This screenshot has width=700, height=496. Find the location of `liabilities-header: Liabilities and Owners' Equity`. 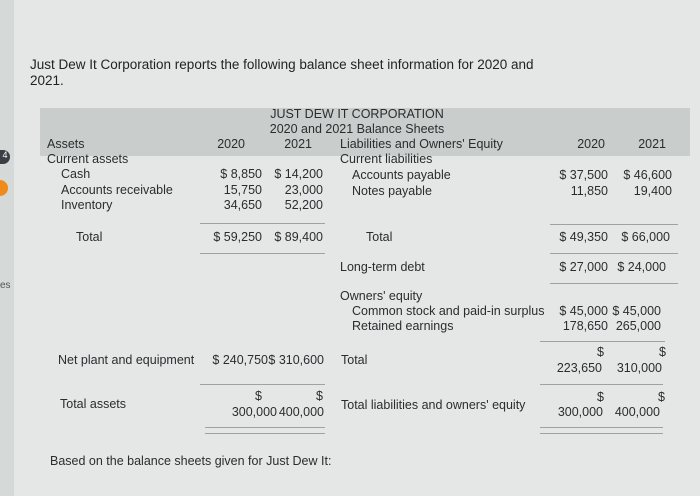

liabilities-header: Liabilities and Owners' Equity is located at coordinates (421, 144).